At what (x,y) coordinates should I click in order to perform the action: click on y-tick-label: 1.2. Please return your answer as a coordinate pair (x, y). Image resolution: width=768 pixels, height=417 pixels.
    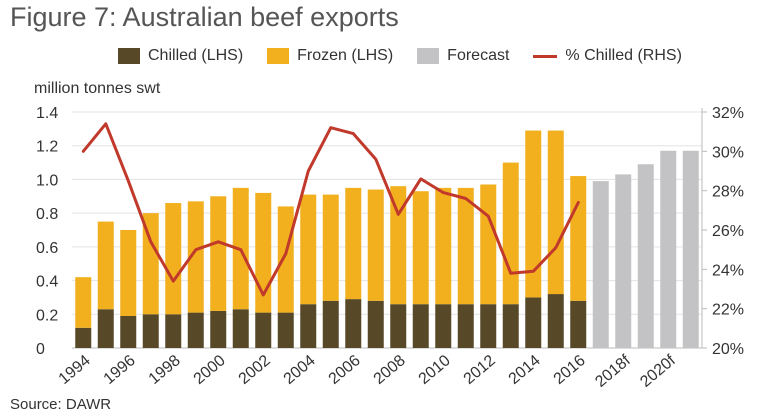
    Looking at the image, I should click on (47, 147).